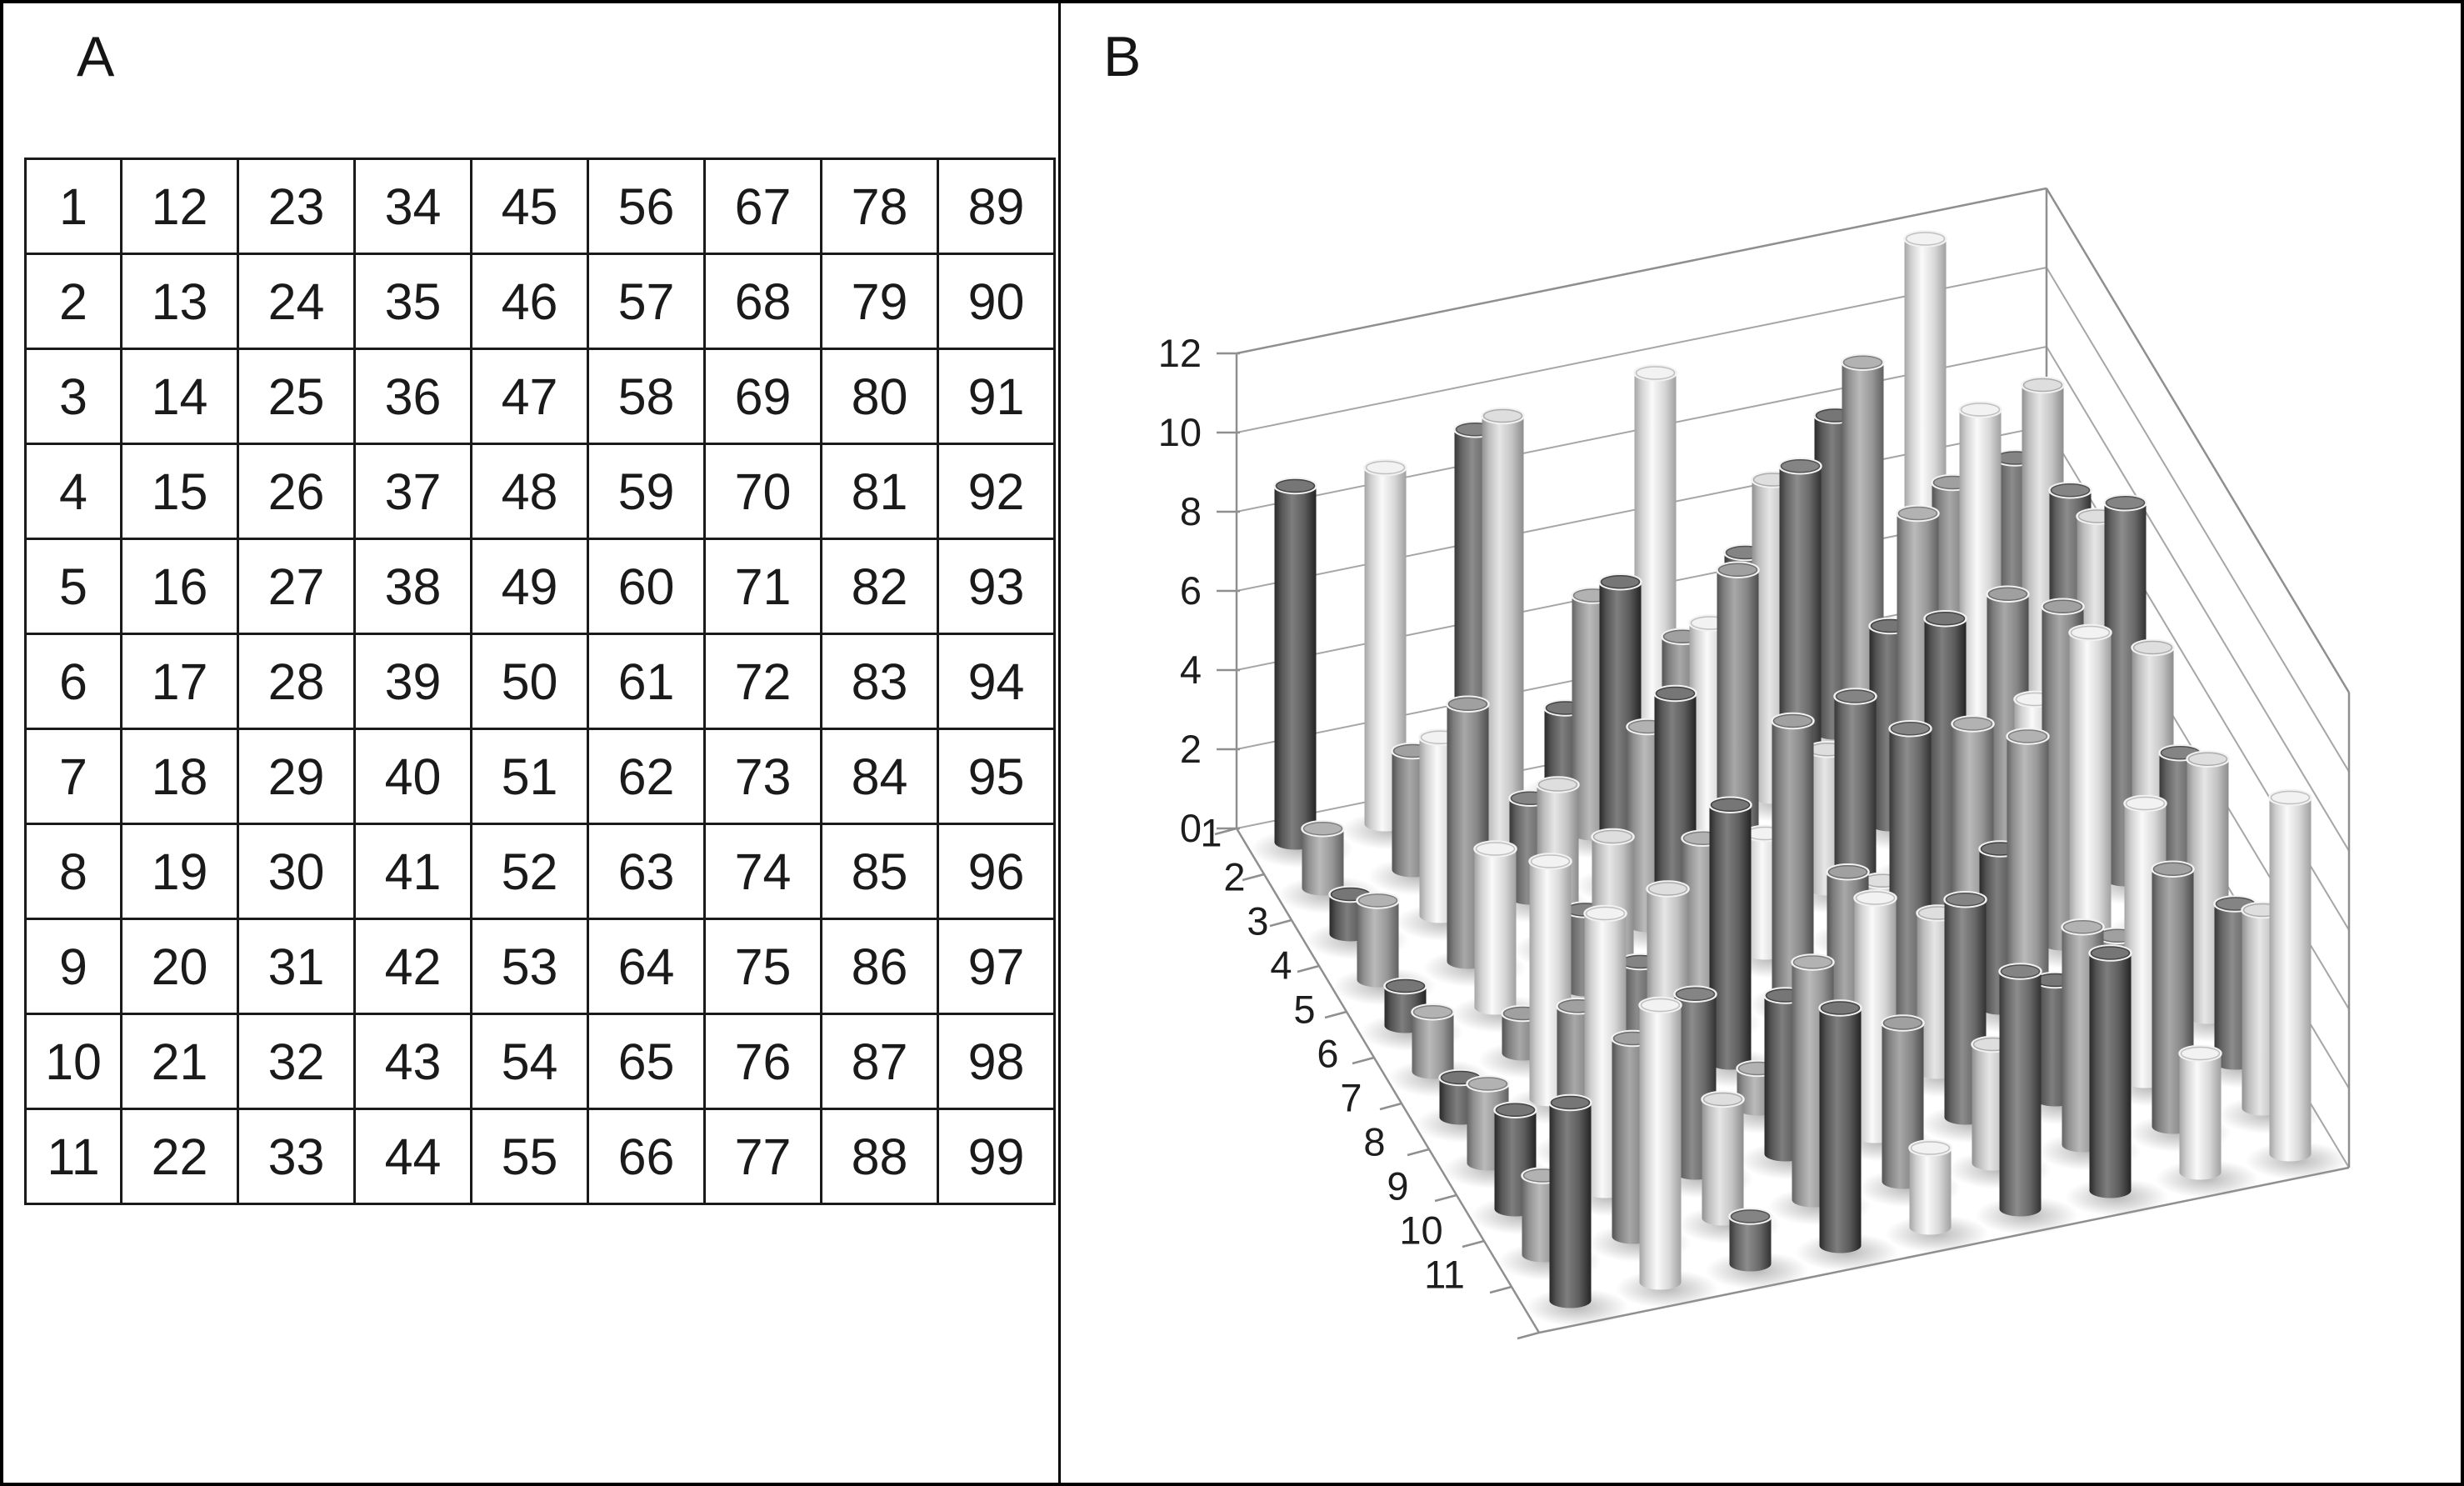 Image resolution: width=2464 pixels, height=1486 pixels. What do you see at coordinates (179, 681) in the screenshot?
I see `table-cell: 17` at bounding box center [179, 681].